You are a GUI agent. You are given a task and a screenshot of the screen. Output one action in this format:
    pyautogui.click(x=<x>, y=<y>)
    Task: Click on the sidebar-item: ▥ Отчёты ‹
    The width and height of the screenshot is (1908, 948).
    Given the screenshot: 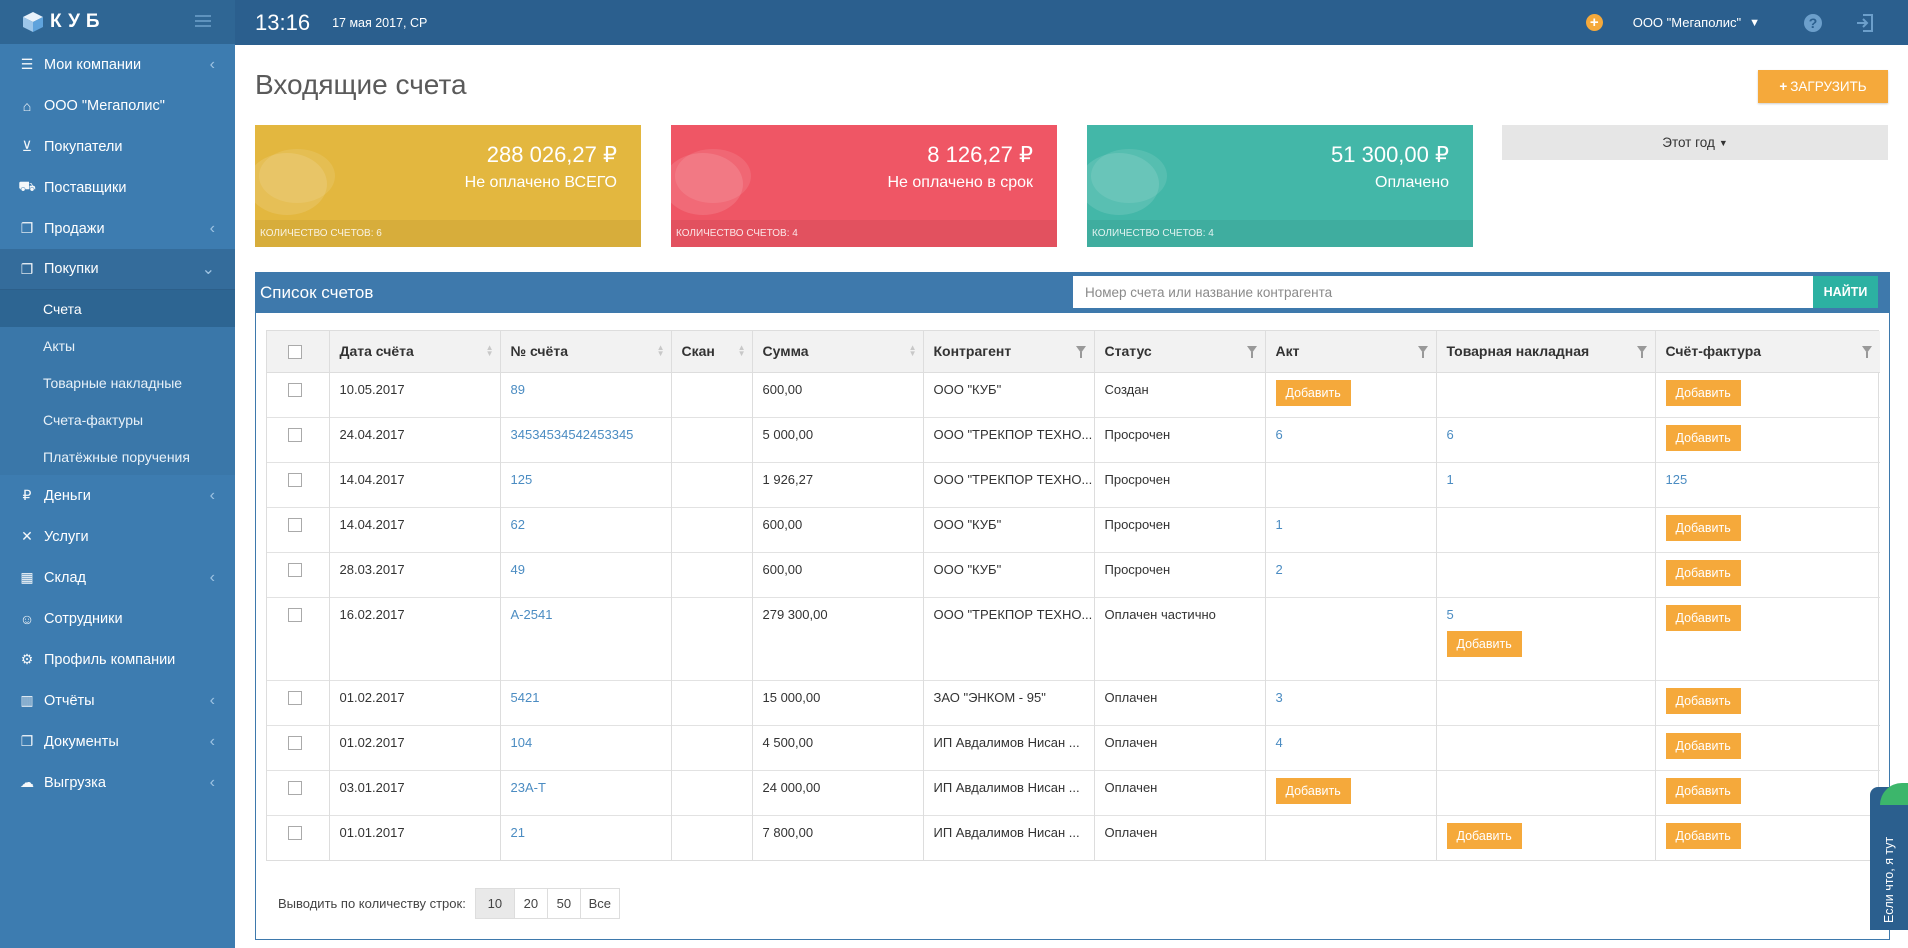 What is the action you would take?
    pyautogui.click(x=117, y=700)
    